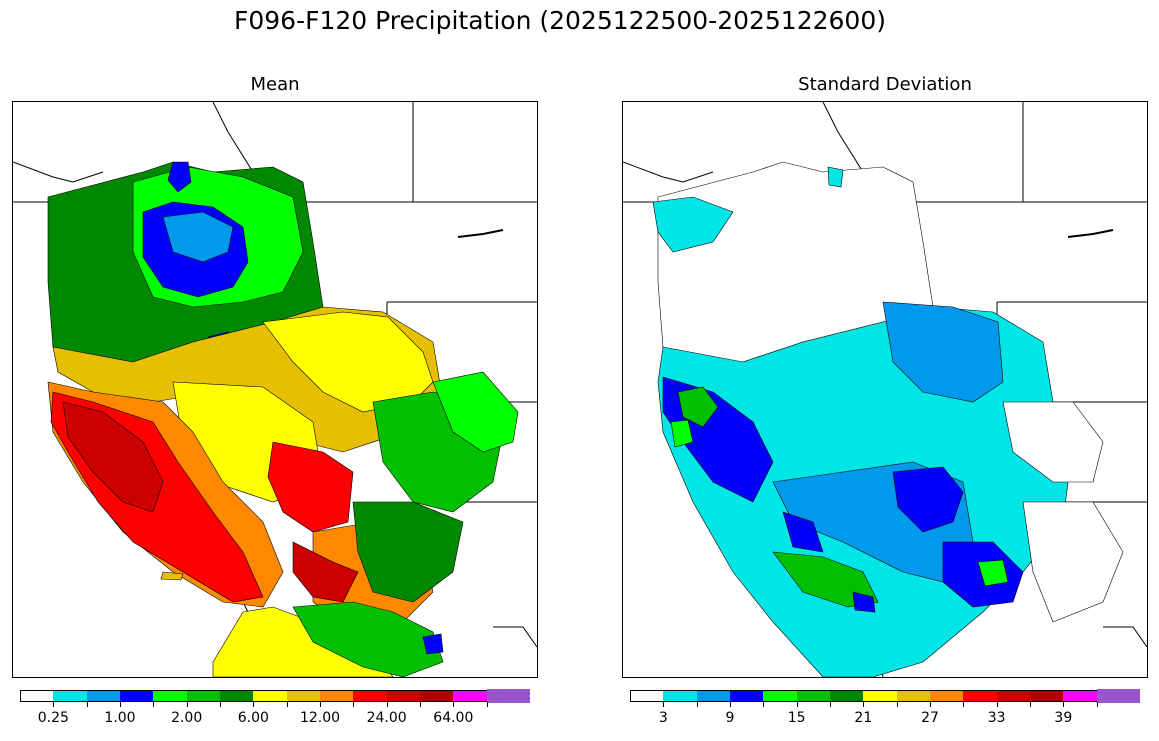 The image size is (1159, 741). Describe the element at coordinates (663, 718) in the screenshot. I see `stddev-colorbar-label: 3` at that location.